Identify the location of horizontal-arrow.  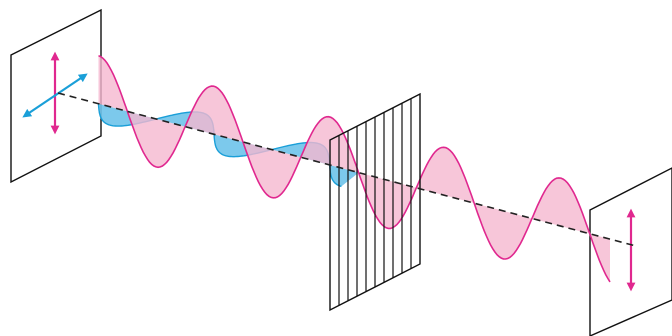
(55, 95).